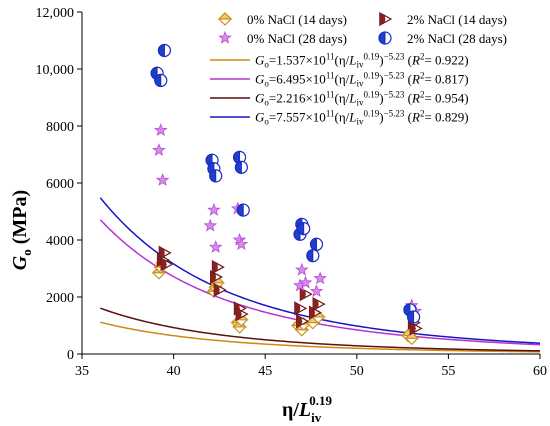 This screenshot has width=550, height=426. Describe the element at coordinates (311, 366) in the screenshot. I see `x-ticks: 35 40 45 50 55 60` at that location.